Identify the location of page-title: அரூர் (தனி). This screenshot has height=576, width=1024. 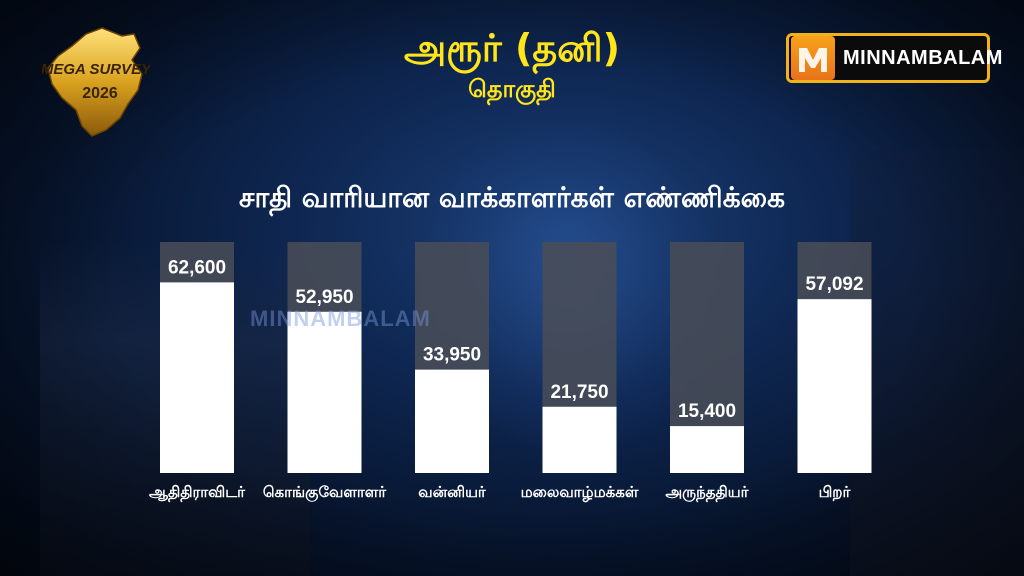
(512, 48).